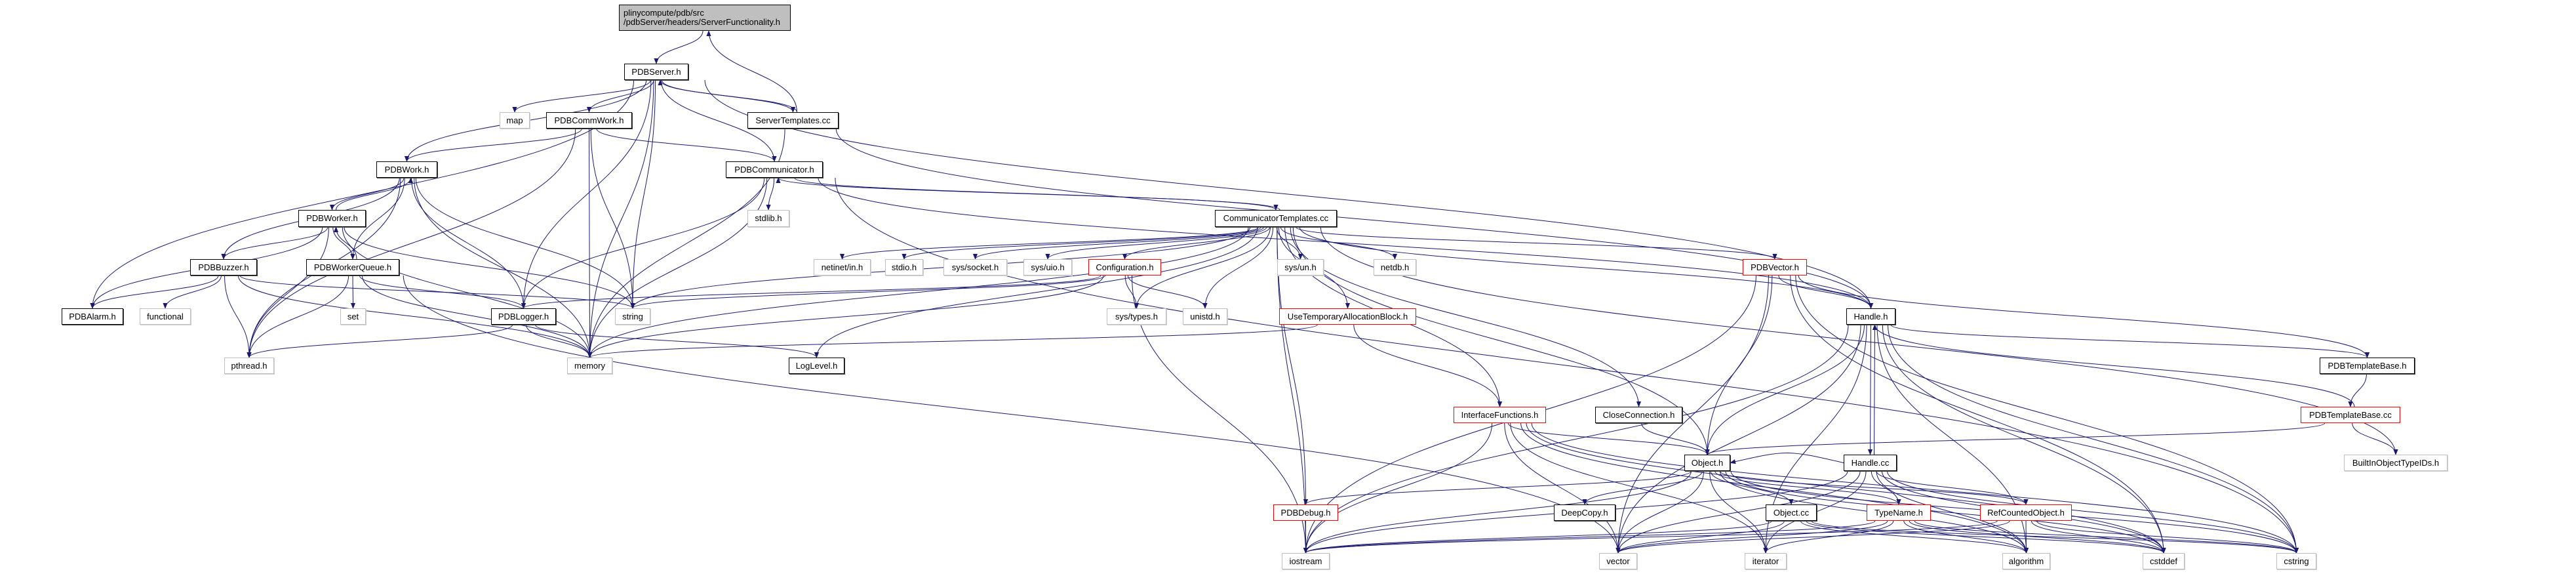  What do you see at coordinates (2098, 537) in the screenshot?
I see `edge-refcounted-to-cstddef` at bounding box center [2098, 537].